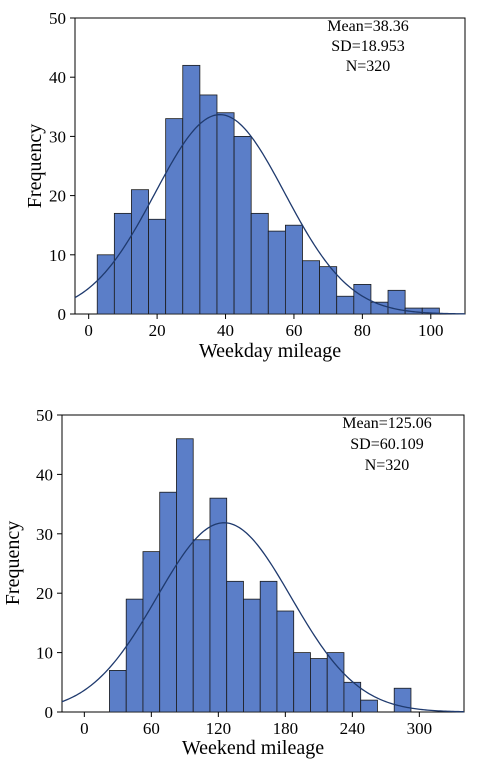 The height and width of the screenshot is (759, 477). Describe the element at coordinates (362, 330) in the screenshot. I see `x-tick-label: 80` at that location.